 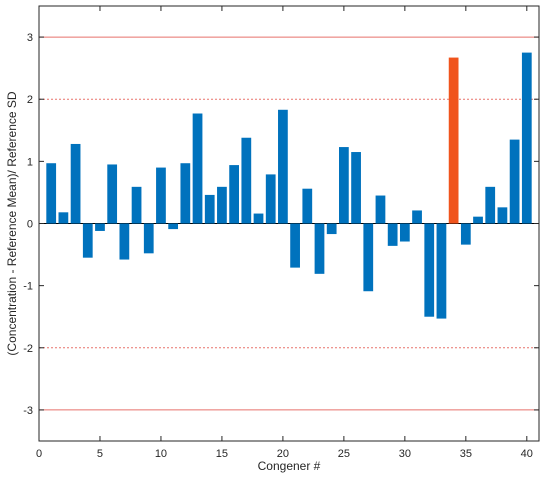 I want to click on y-tick-label: 1, so click(x=30, y=162).